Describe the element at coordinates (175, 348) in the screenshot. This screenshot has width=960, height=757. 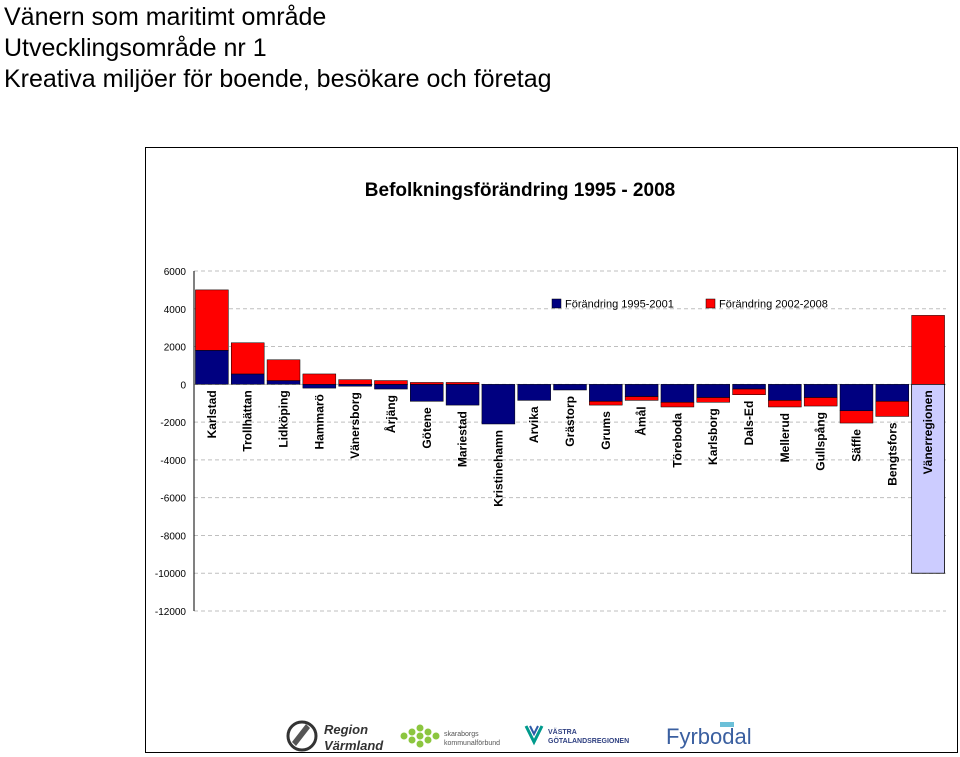
I see `y-tick-label: 2000` at that location.